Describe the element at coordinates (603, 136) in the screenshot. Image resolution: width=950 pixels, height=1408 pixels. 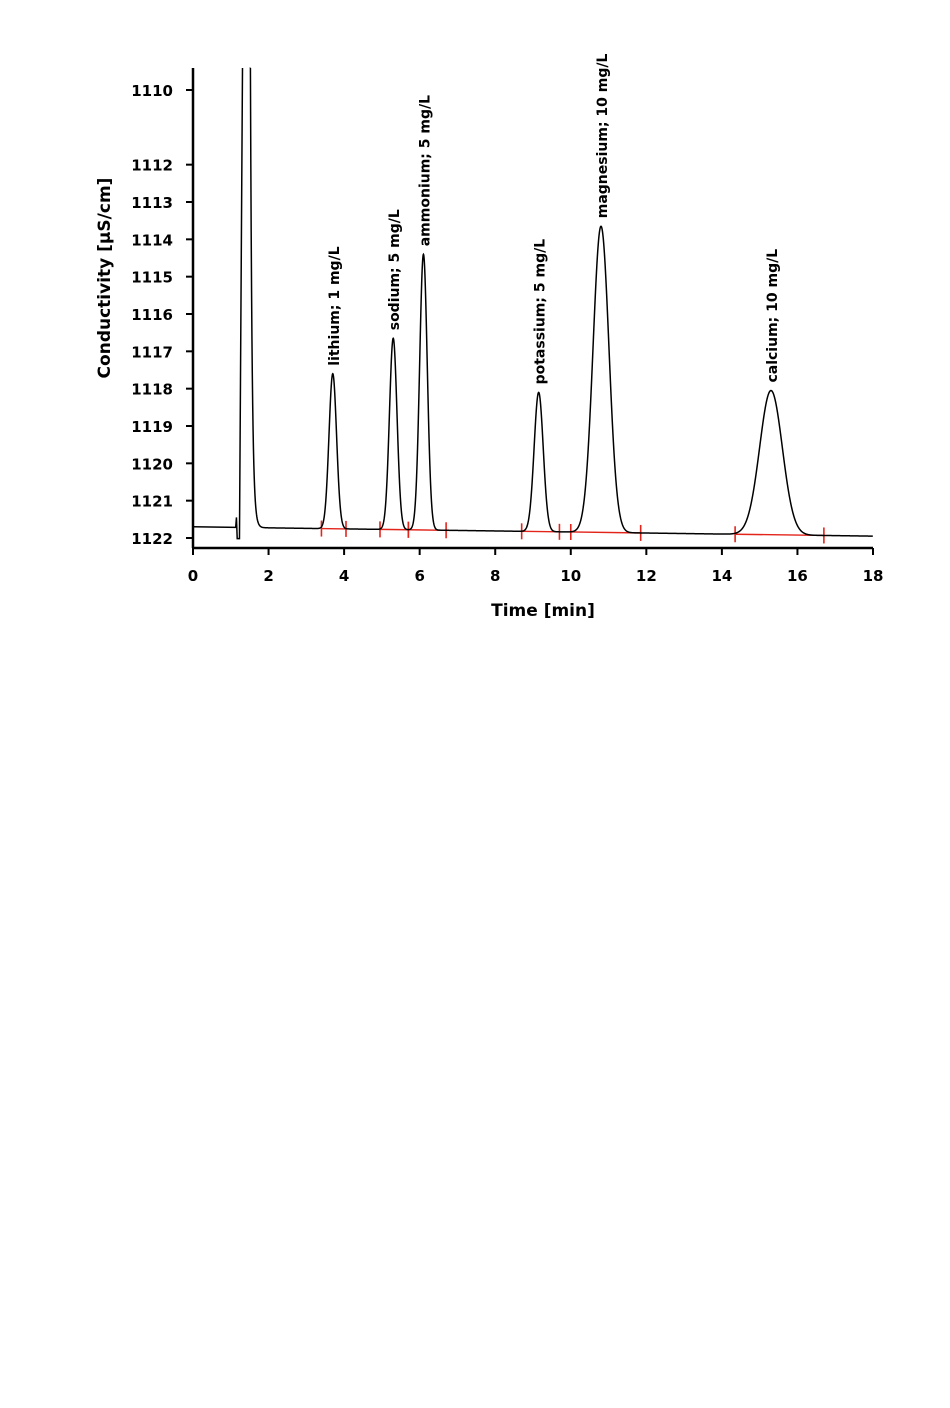
I see `peak-label: magnesium; 10 mg/L` at that location.